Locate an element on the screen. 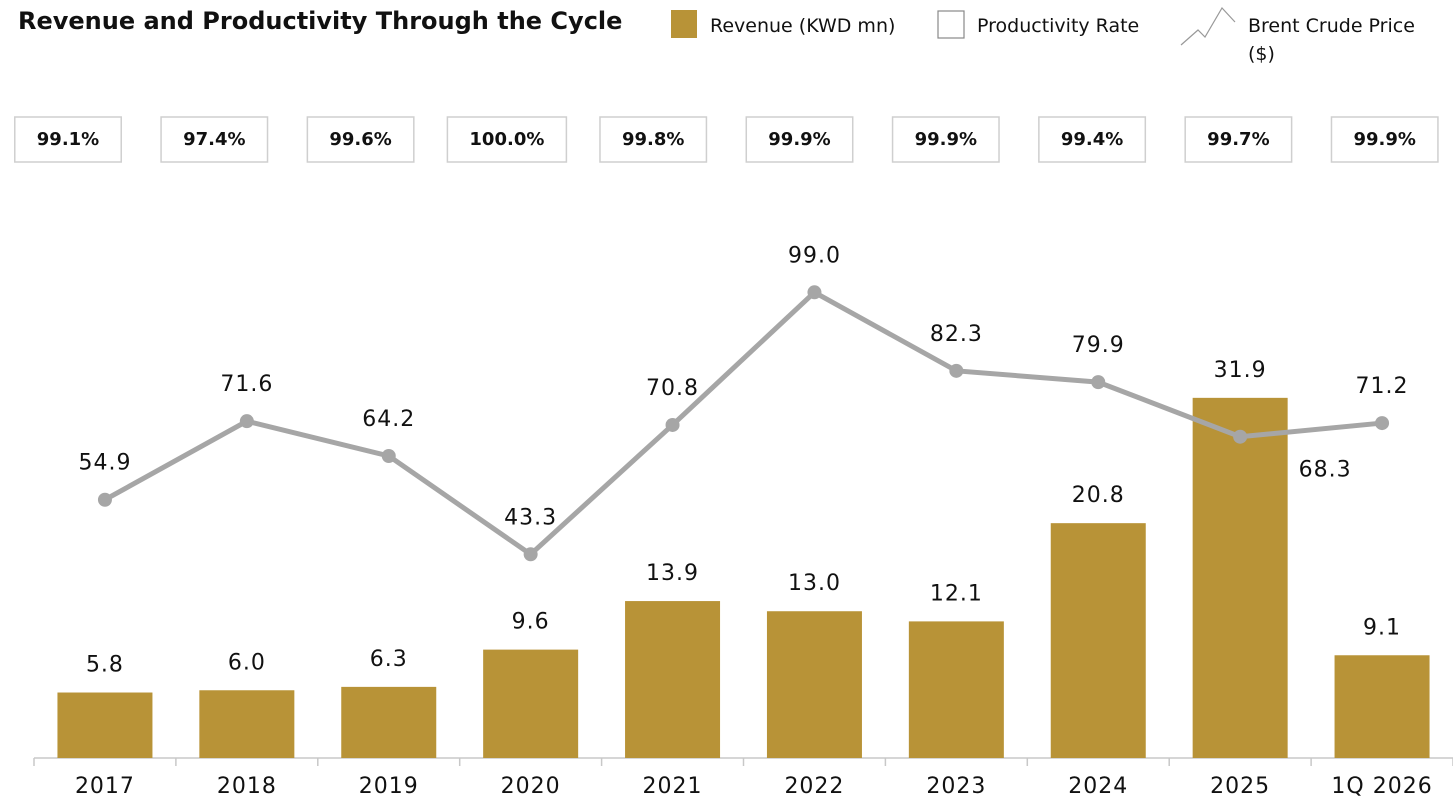  x-tick-label: 2019 is located at coordinates (389, 786).